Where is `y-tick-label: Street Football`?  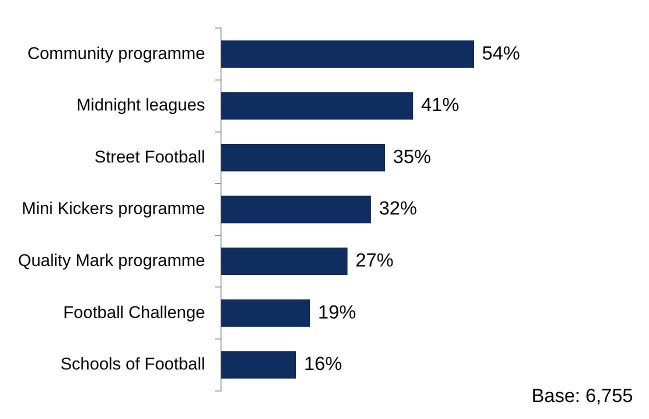
y-tick-label: Street Football is located at coordinates (150, 156).